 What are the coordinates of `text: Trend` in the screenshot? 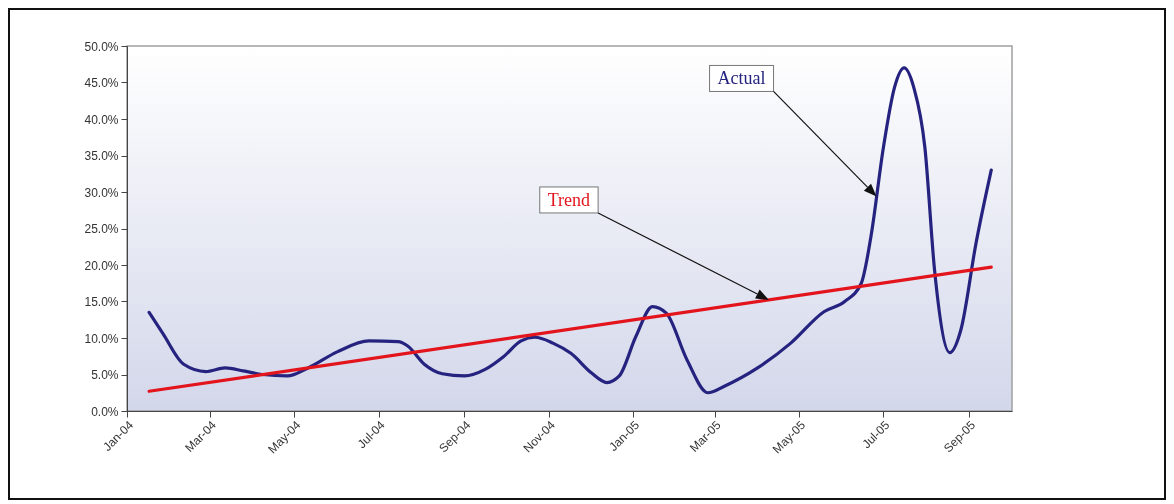 It's located at (569, 199).